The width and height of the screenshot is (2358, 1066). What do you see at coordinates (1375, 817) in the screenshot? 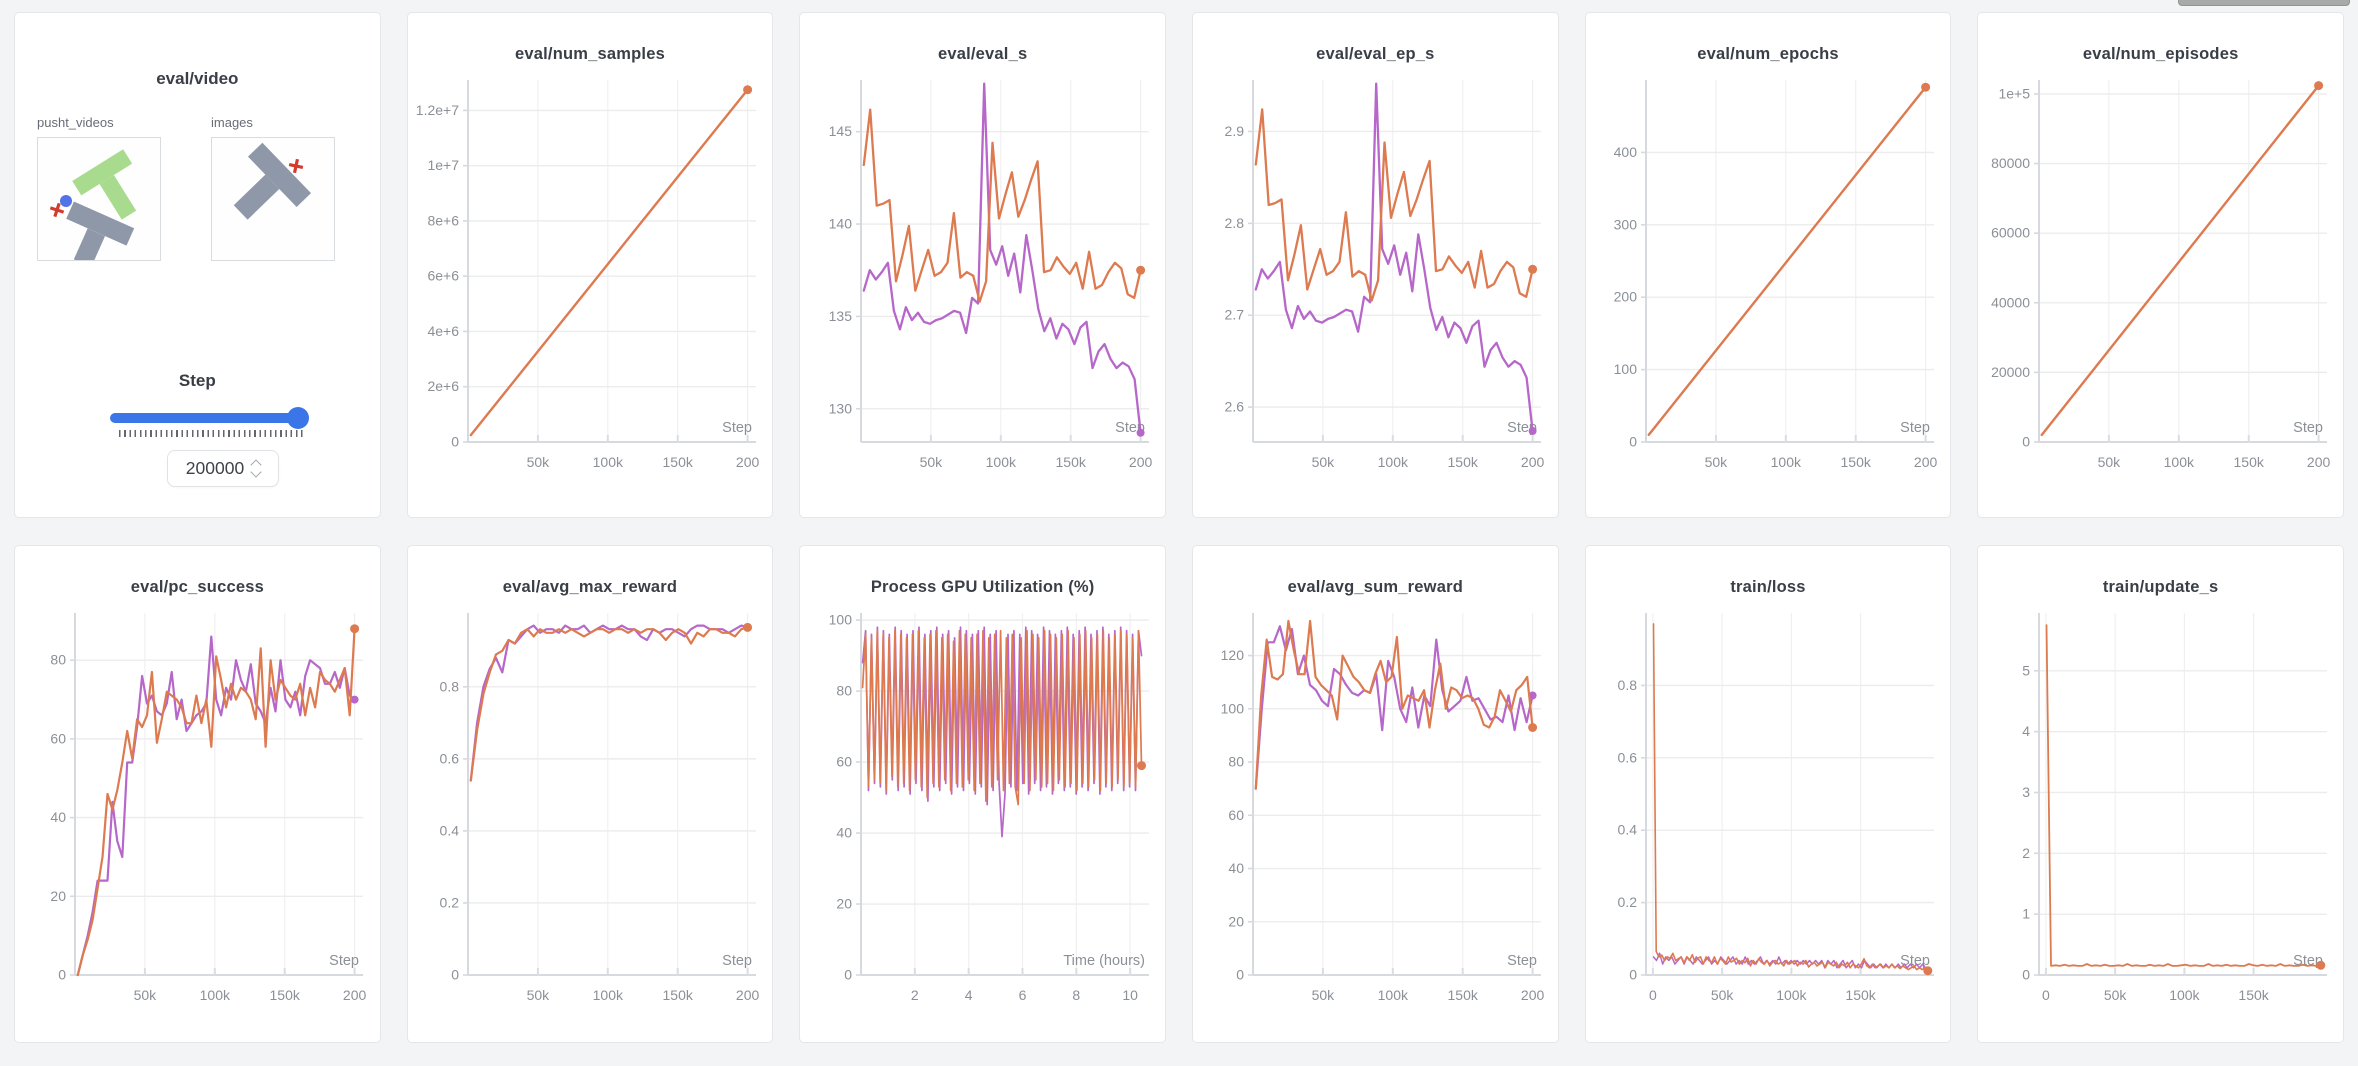
I see `chart-canvas: 0 20 40 60 80 100 120 50k 100k 150k 200 Step` at bounding box center [1375, 817].